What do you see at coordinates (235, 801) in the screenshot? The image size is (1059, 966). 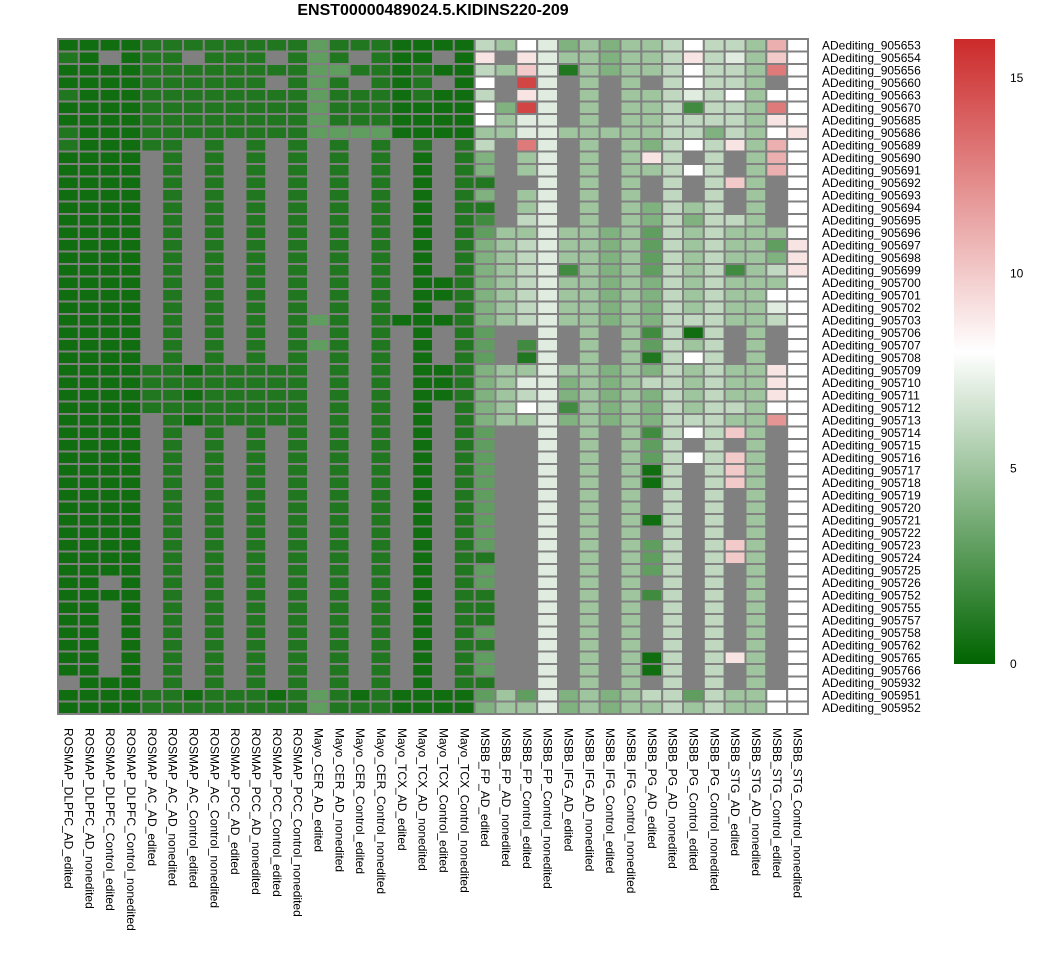 I see `column-label: ROSMAP_PCC_AD_edited` at bounding box center [235, 801].